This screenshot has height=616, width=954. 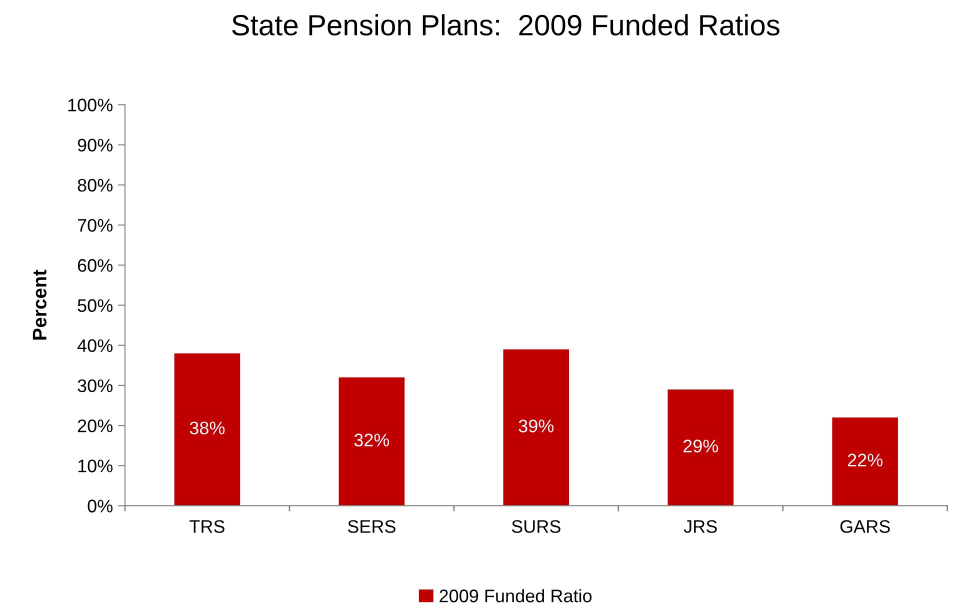 I want to click on data-label: 29%, so click(x=700, y=446).